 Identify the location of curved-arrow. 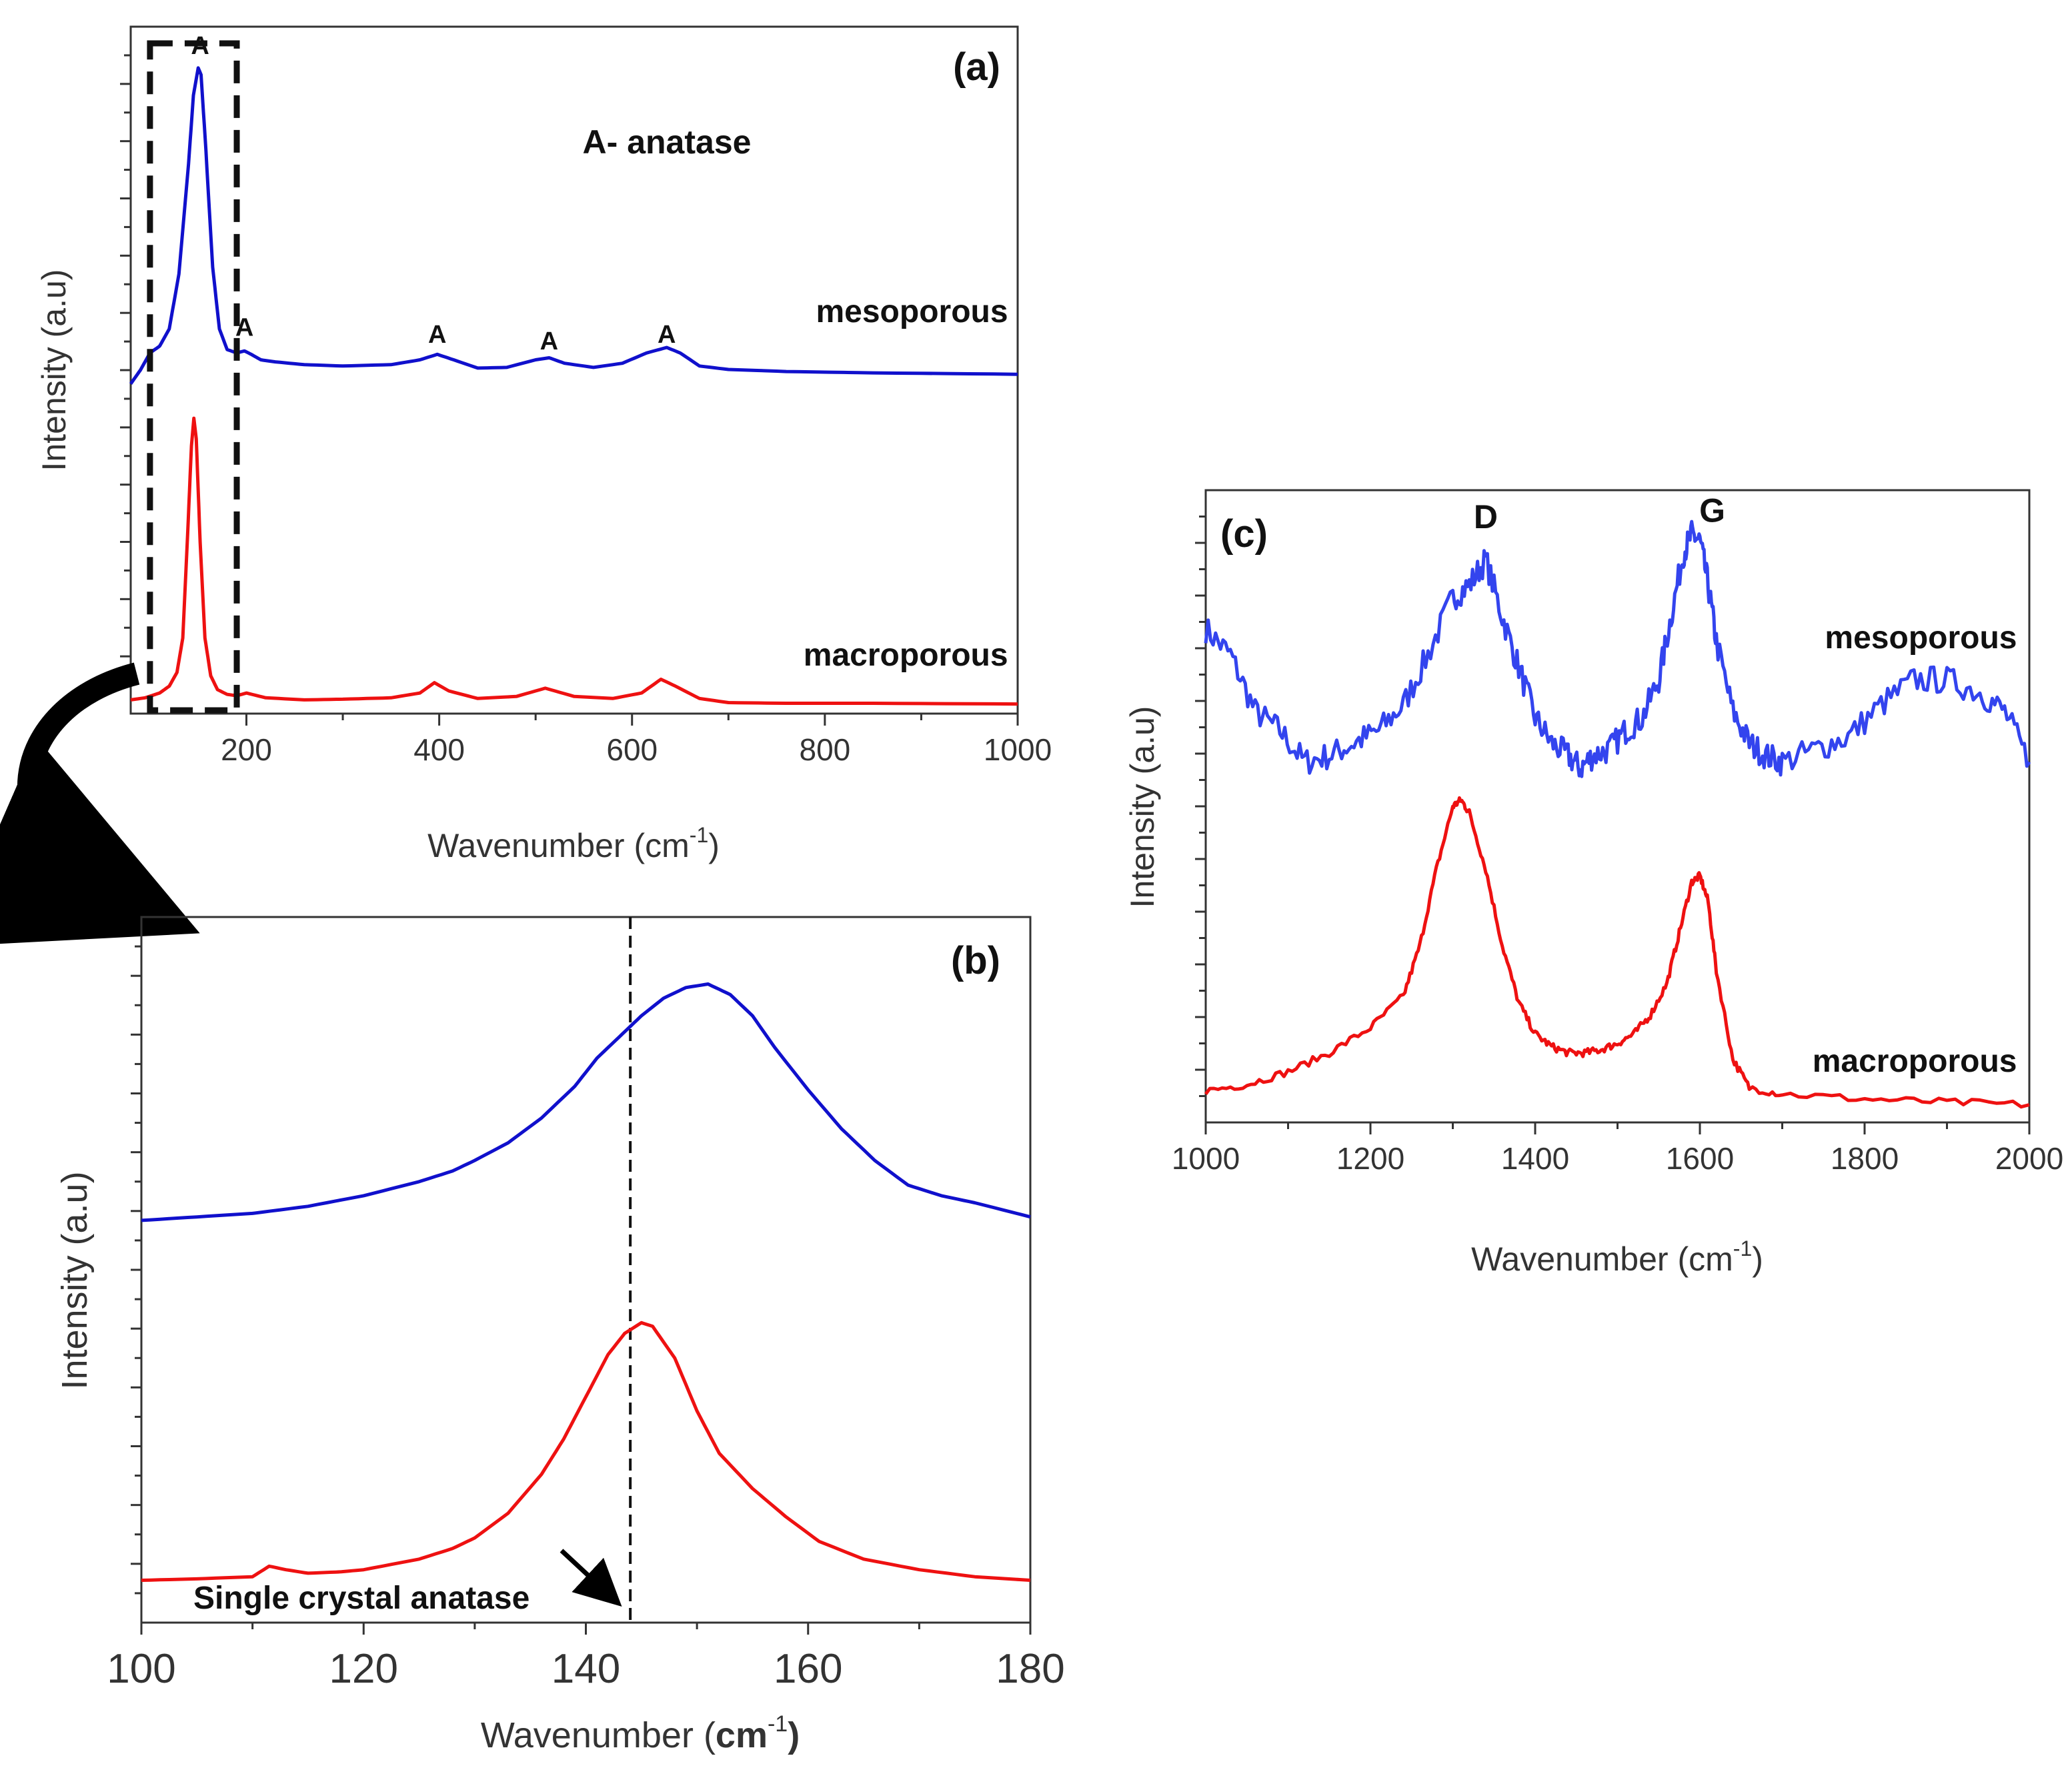
(100, 804).